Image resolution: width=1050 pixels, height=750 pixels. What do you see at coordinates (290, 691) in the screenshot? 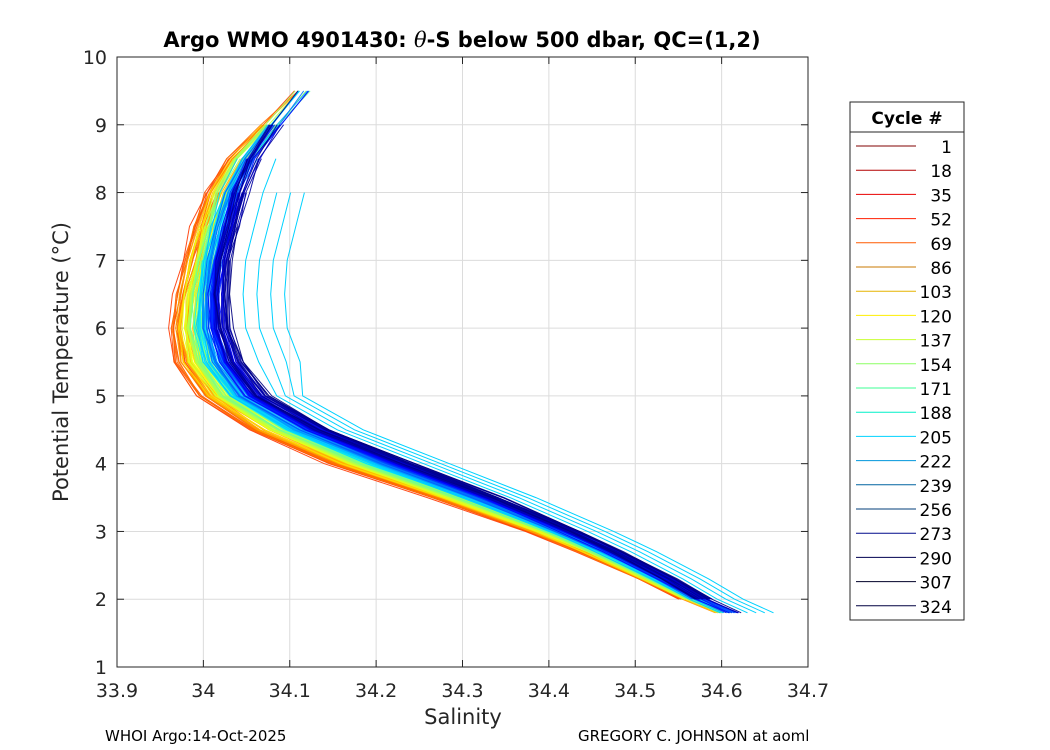
I see `x-tick-label: 34.1` at bounding box center [290, 691].